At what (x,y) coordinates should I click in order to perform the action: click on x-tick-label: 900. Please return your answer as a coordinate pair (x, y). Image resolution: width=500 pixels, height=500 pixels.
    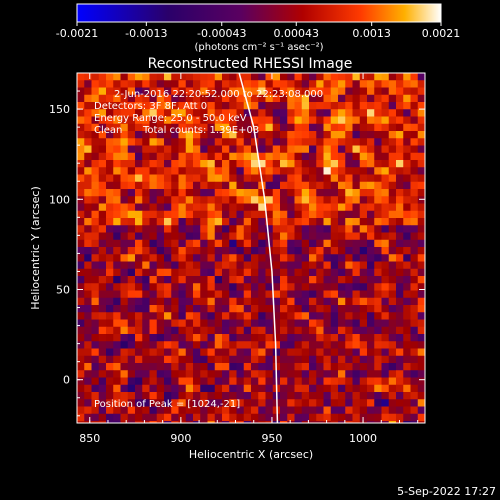
    Looking at the image, I should click on (180, 438).